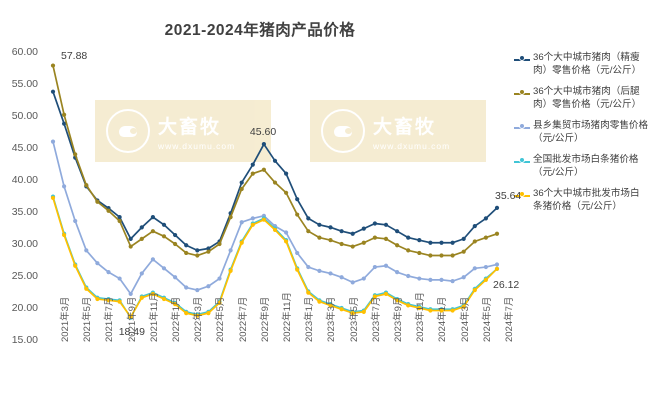 This screenshot has height=411, width=649. Describe the element at coordinates (443, 319) in the screenshot. I see `x-axis-tick: 2024年1月` at that location.